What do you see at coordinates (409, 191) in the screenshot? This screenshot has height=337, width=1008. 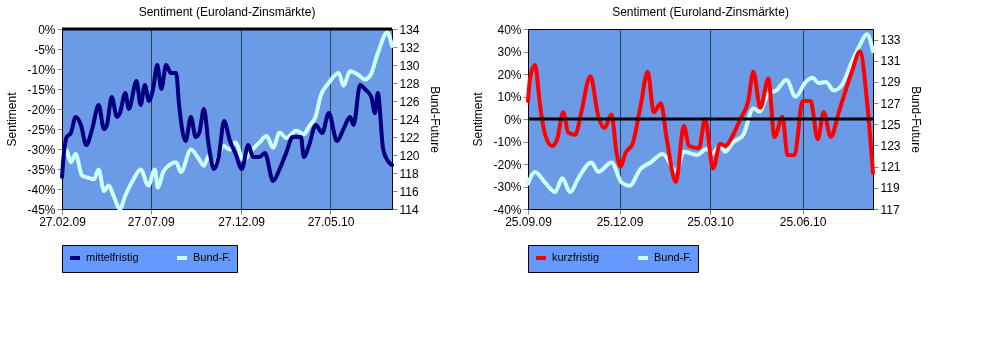 I see `y2-tick-label: 116` at bounding box center [409, 191].